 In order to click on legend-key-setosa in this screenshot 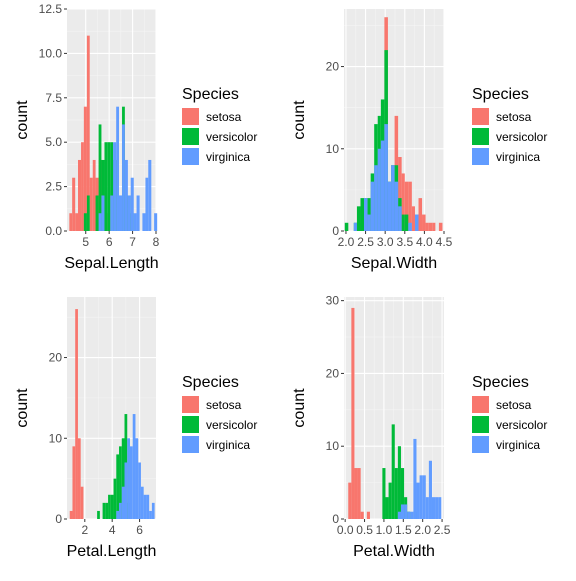, I will do `click(480, 116)`.